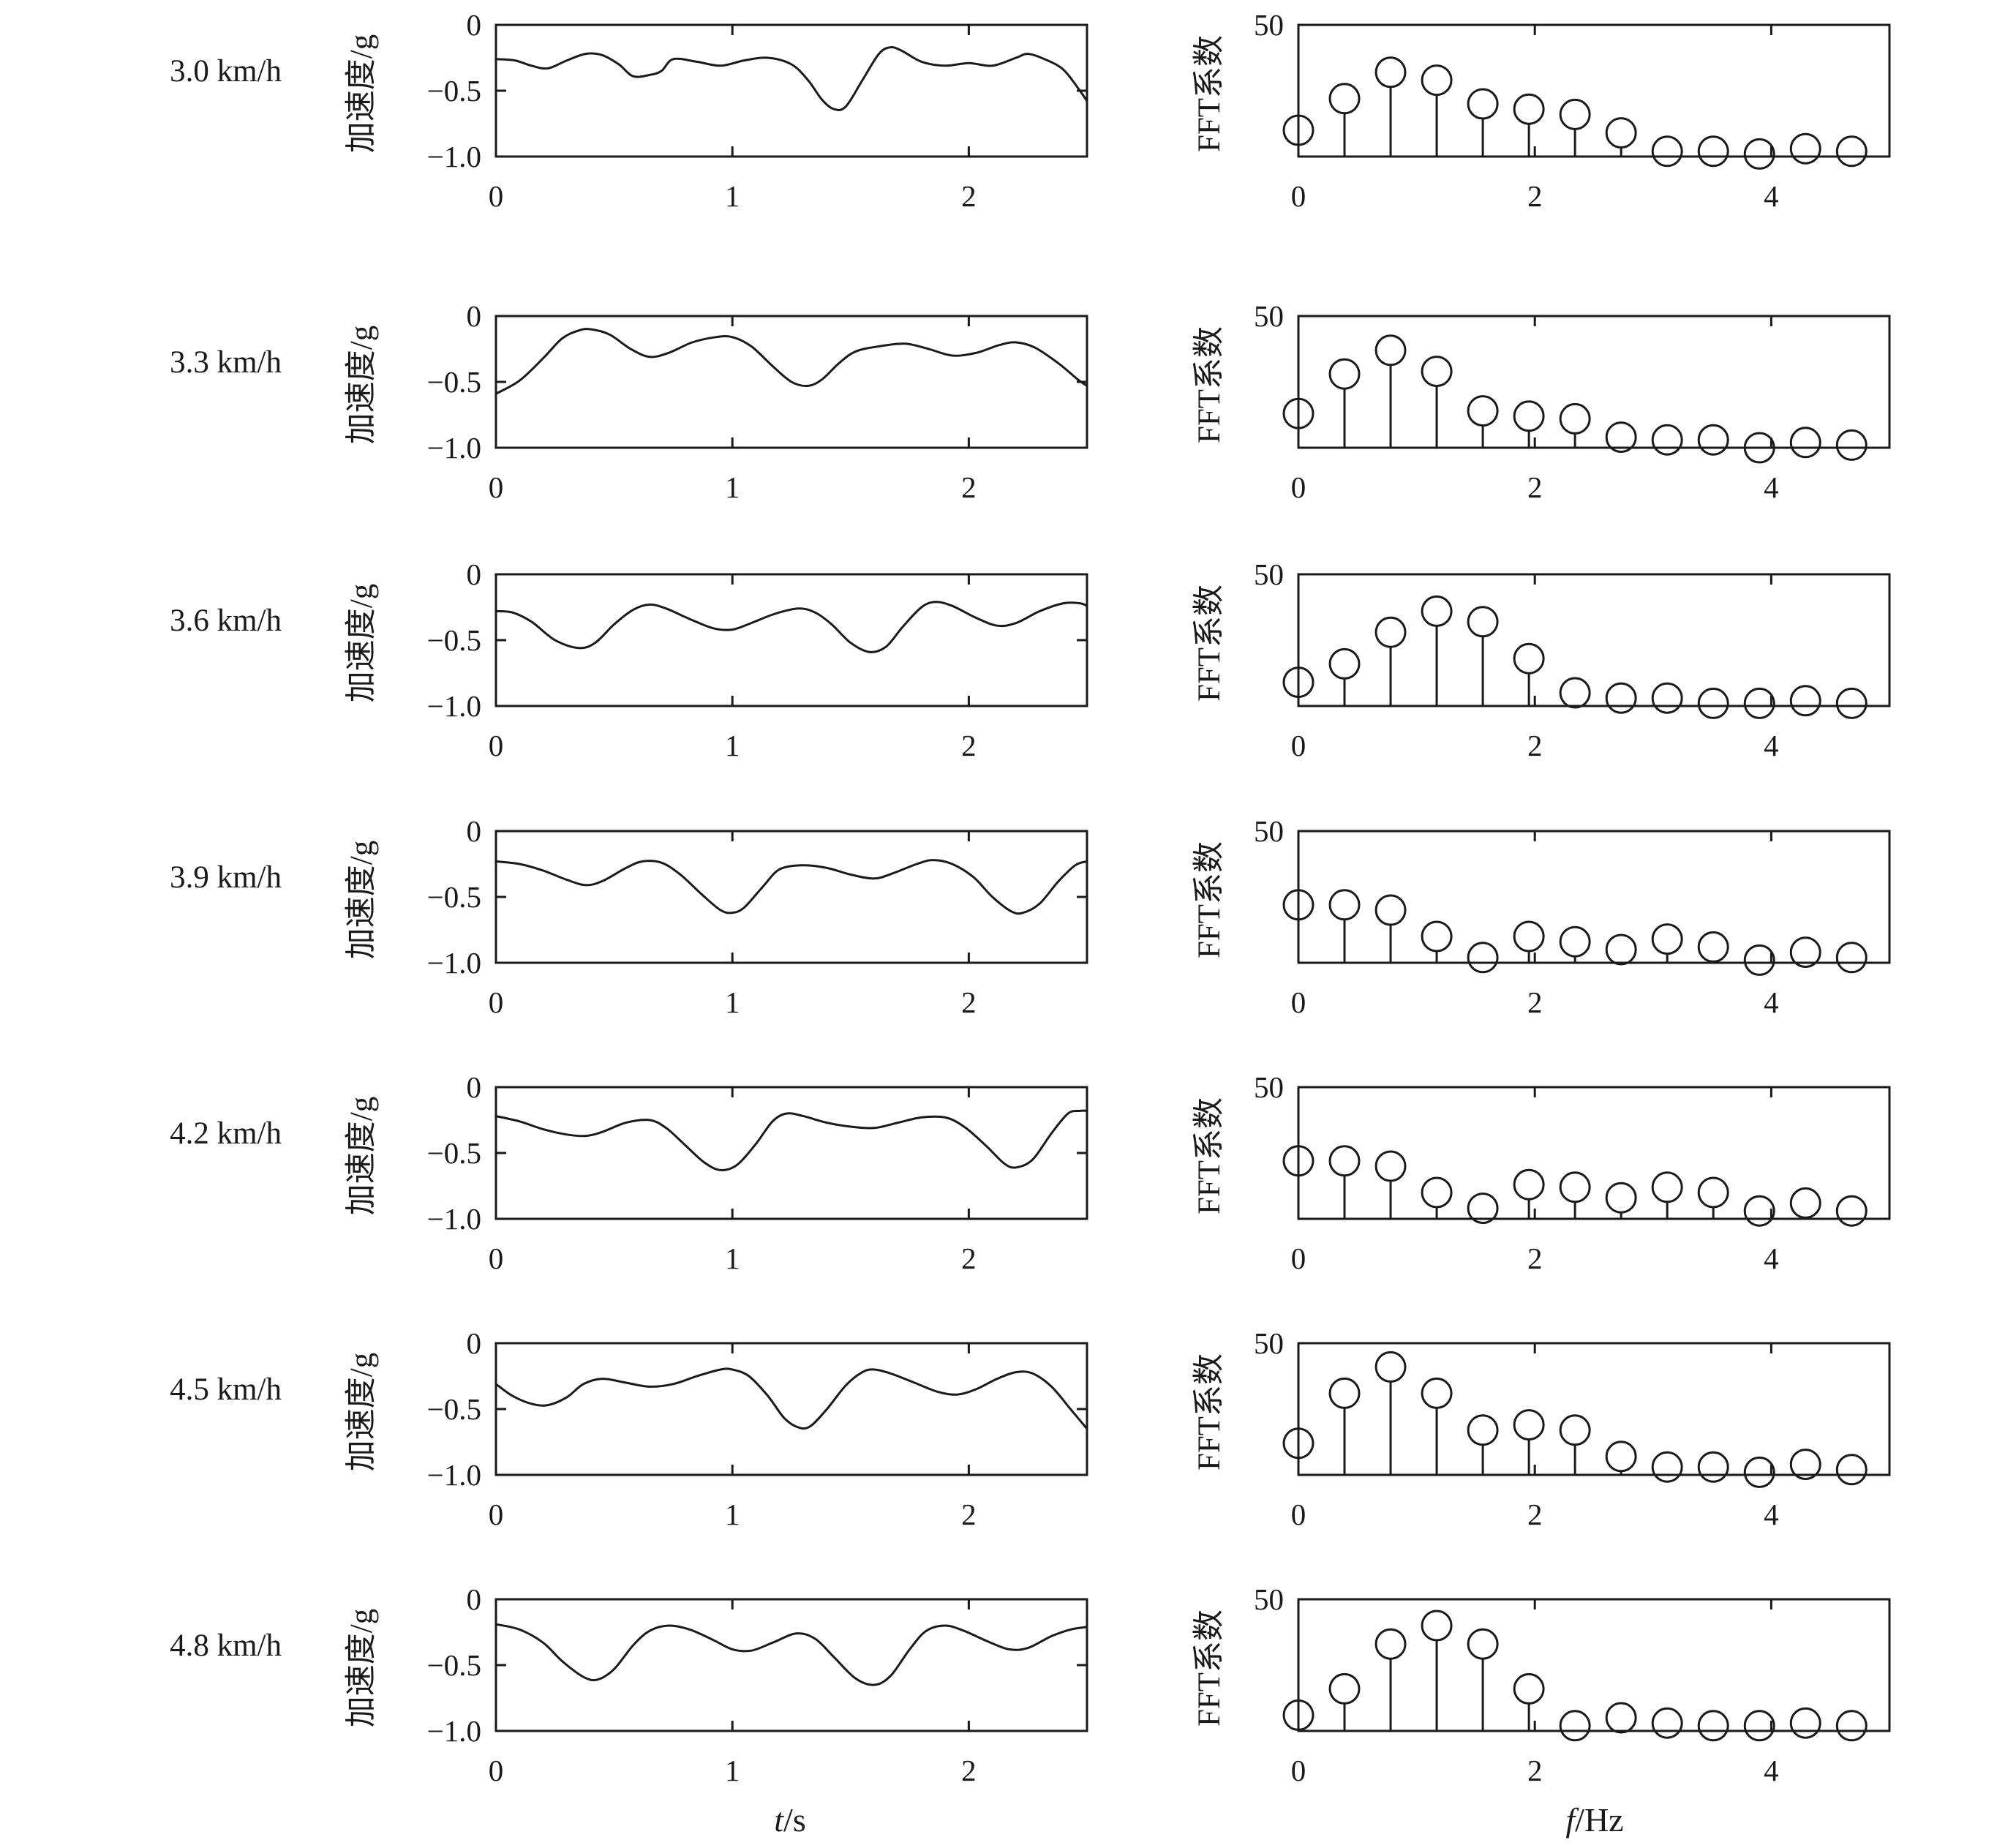 Image resolution: width=2016 pixels, height=1848 pixels. Describe the element at coordinates (226, 1646) in the screenshot. I see `speed-label: 4.8 km/h` at that location.